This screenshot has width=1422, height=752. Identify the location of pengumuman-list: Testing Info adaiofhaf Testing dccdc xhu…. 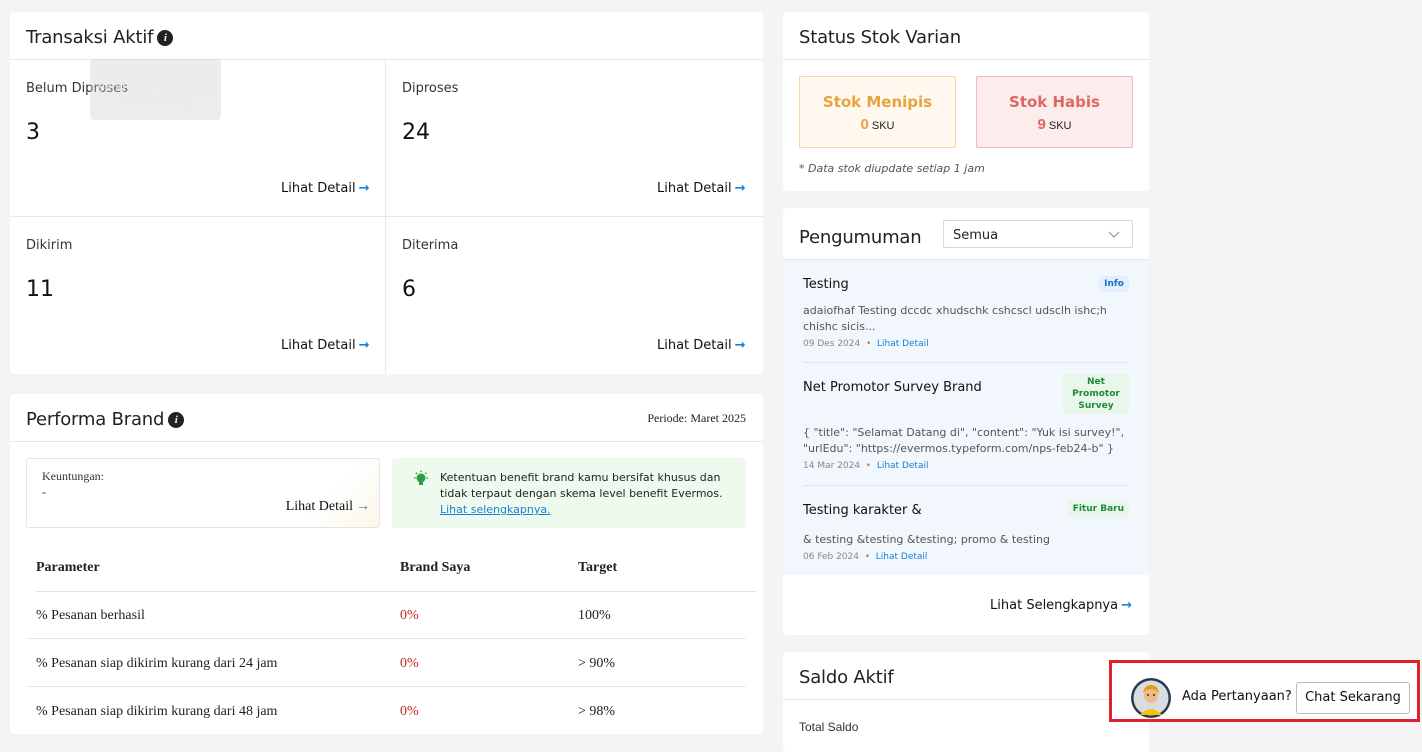
(966, 417).